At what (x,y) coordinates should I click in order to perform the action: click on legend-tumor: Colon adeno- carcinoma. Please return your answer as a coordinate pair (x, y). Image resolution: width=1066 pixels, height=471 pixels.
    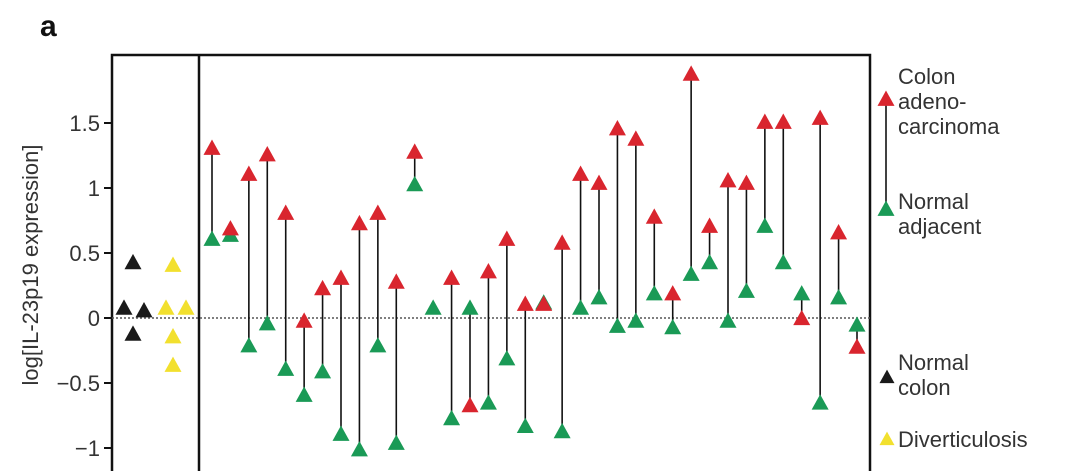
    Looking at the image, I should click on (948, 101).